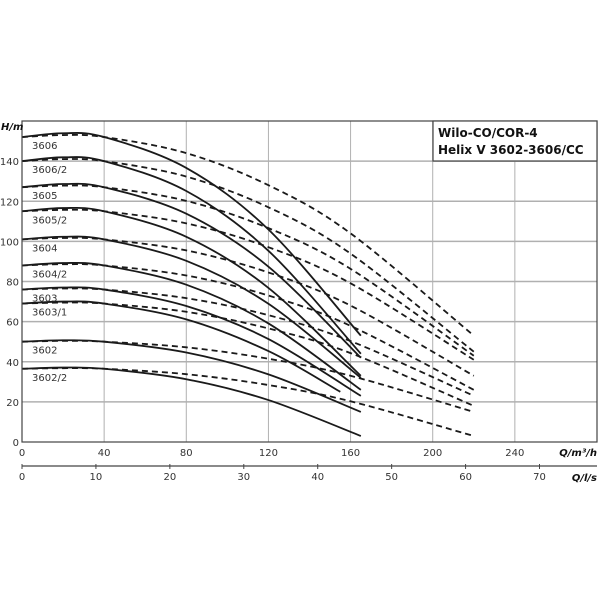  Describe the element at coordinates (539, 477) in the screenshot. I see `x2-tick-label: 70` at that location.